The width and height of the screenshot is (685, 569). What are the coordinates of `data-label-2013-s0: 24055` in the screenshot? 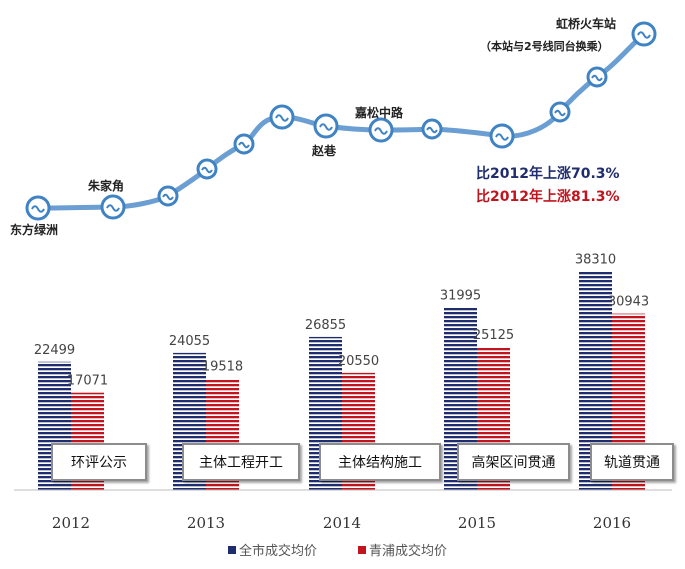 It's located at (189, 341).